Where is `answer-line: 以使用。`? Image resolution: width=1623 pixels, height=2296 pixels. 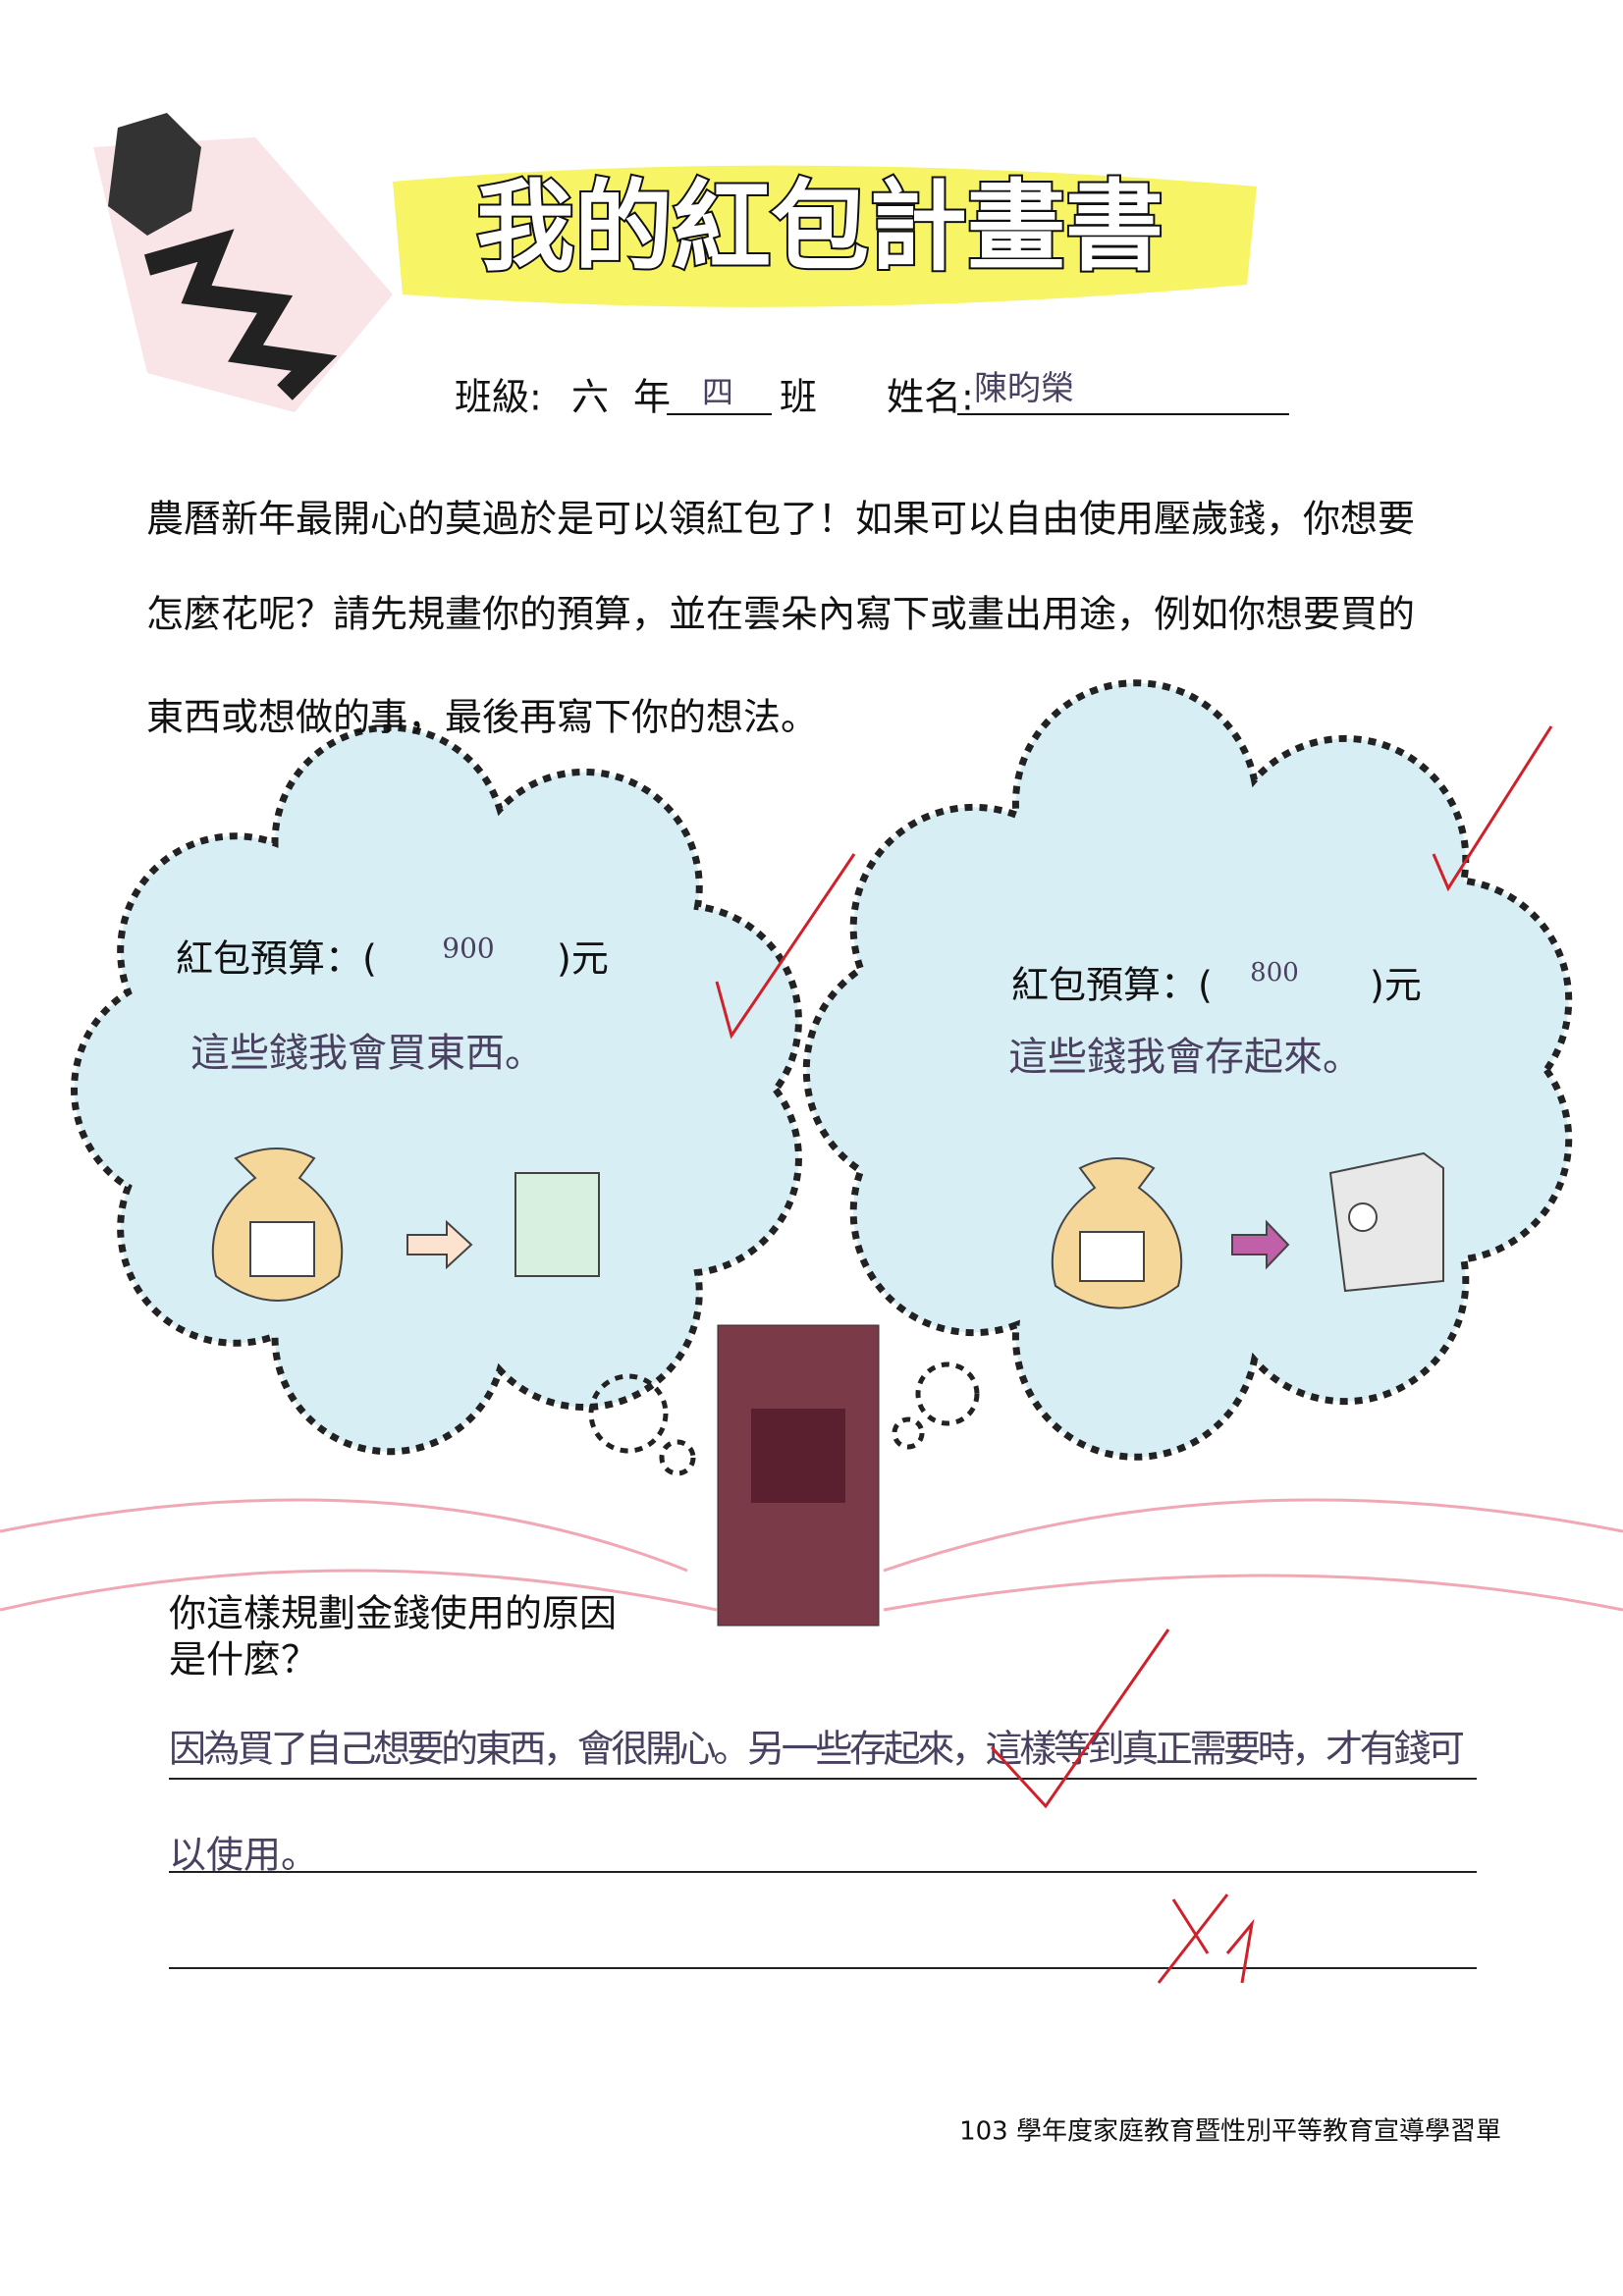 answer-line: 以使用。 is located at coordinates (243, 1856).